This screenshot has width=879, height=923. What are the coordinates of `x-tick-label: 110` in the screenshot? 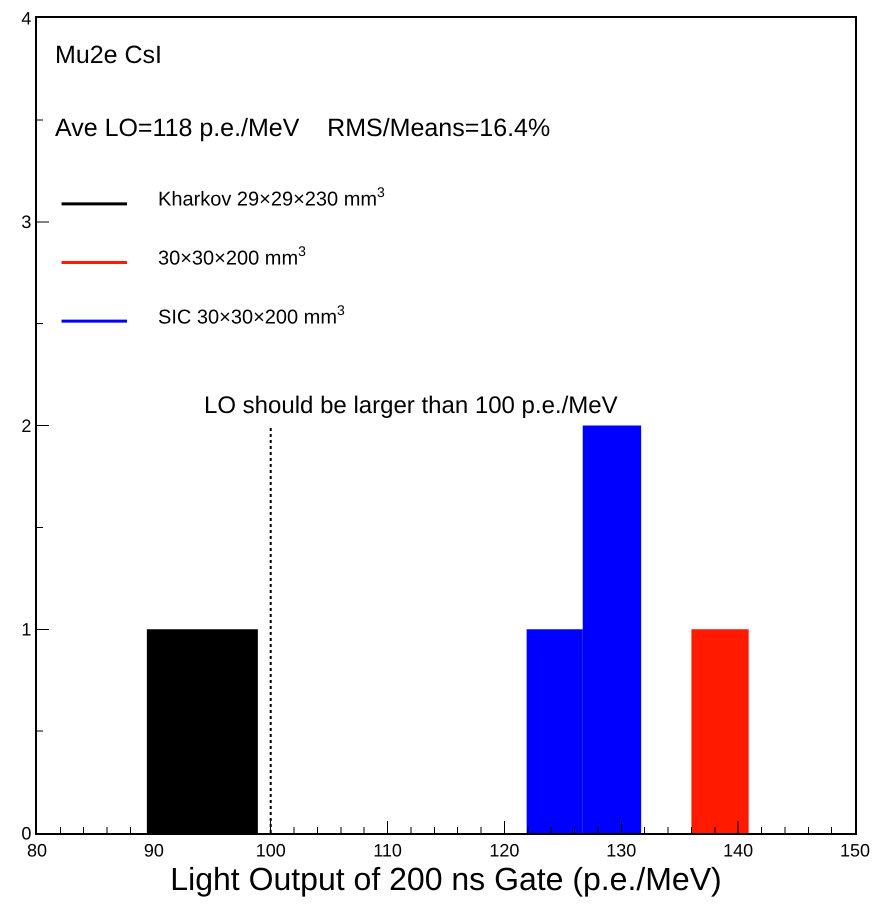 It's located at (387, 850).